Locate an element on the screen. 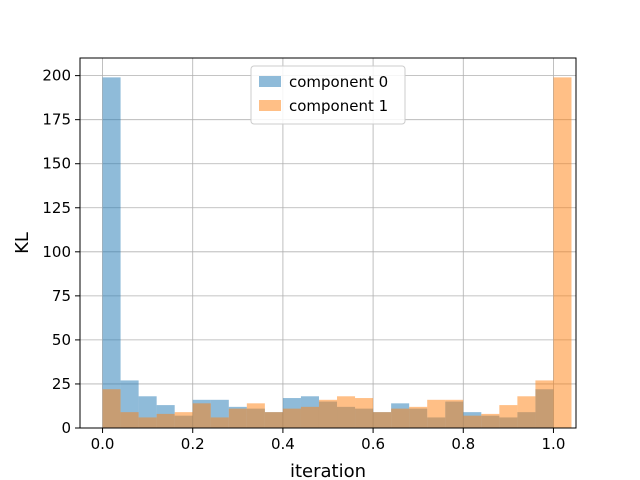  legend-box is located at coordinates (328, 95).